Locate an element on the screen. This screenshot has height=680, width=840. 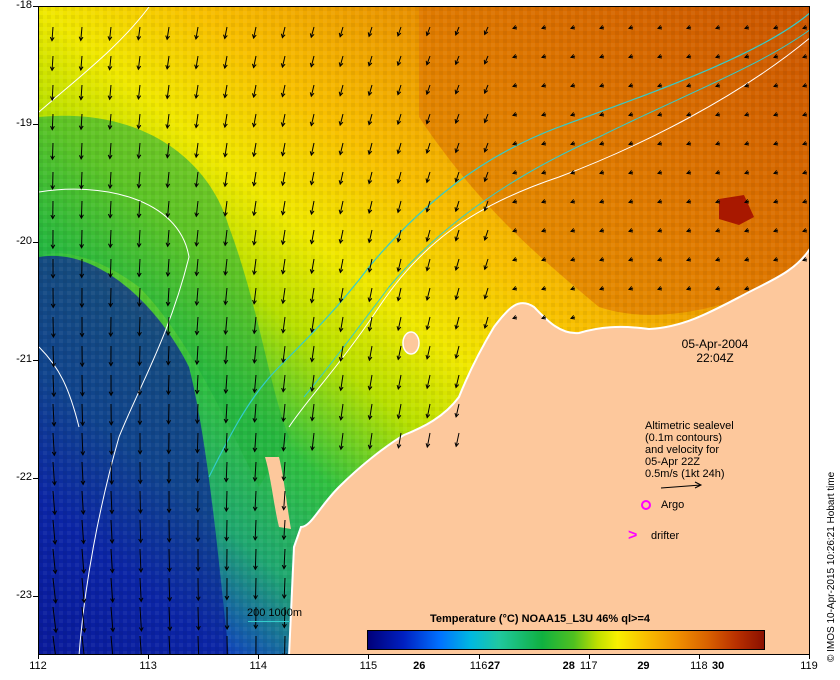
x-tick-label: 112 is located at coordinates (38, 666).